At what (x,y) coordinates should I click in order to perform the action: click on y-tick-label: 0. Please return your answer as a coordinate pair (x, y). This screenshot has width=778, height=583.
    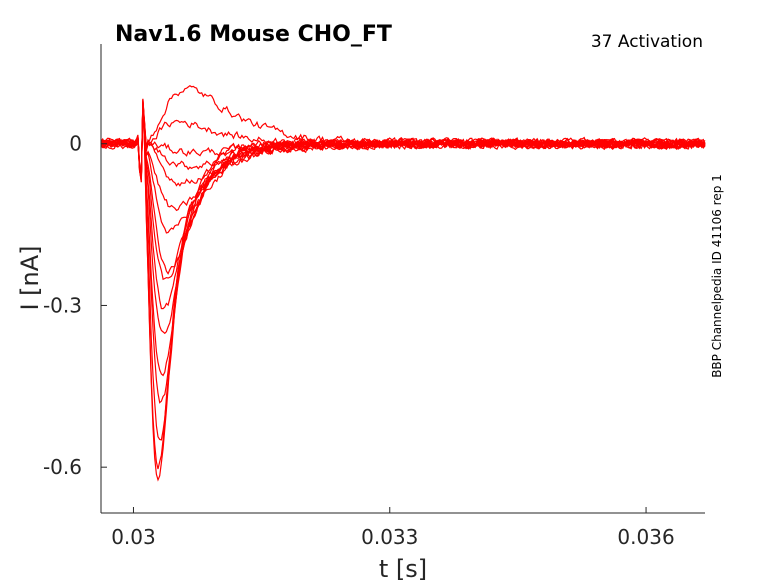
    Looking at the image, I should click on (75, 144).